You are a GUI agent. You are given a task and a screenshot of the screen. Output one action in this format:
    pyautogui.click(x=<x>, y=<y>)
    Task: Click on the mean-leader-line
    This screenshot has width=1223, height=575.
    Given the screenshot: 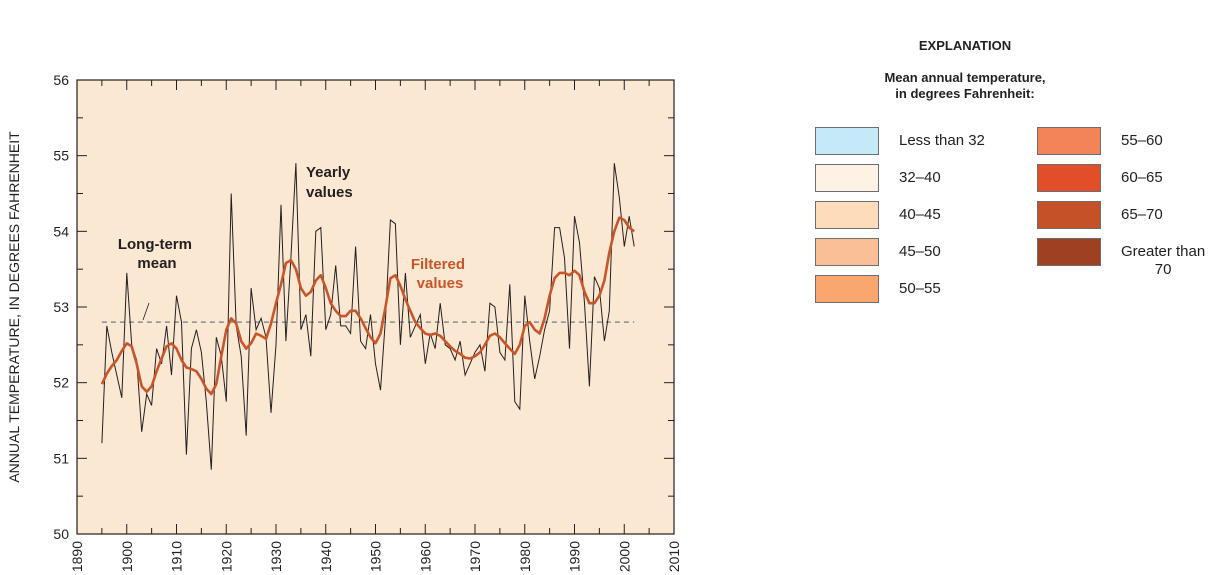 What is the action you would take?
    pyautogui.click(x=146, y=311)
    